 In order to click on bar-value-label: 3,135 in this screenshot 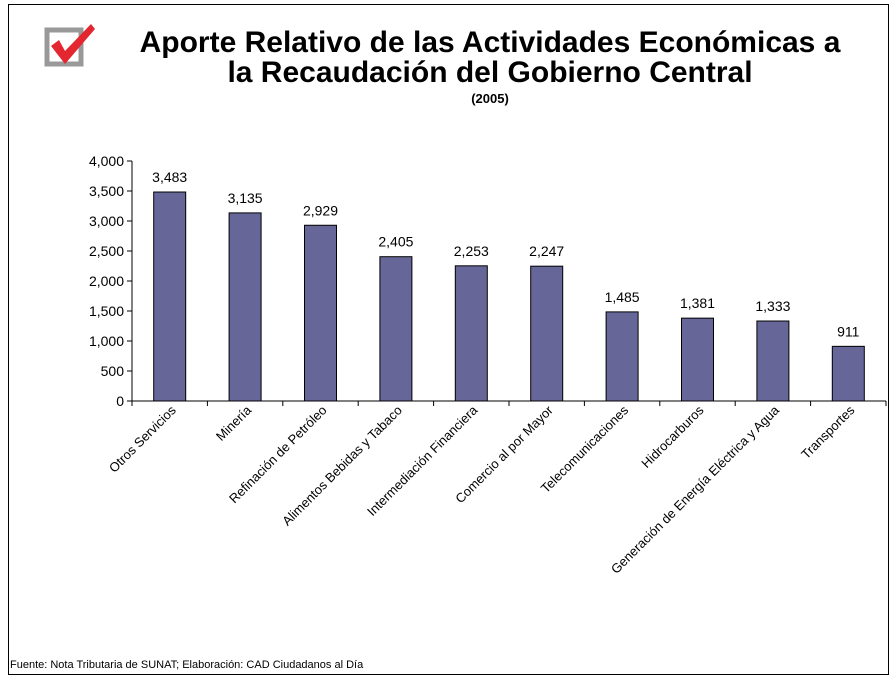, I will do `click(245, 198)`.